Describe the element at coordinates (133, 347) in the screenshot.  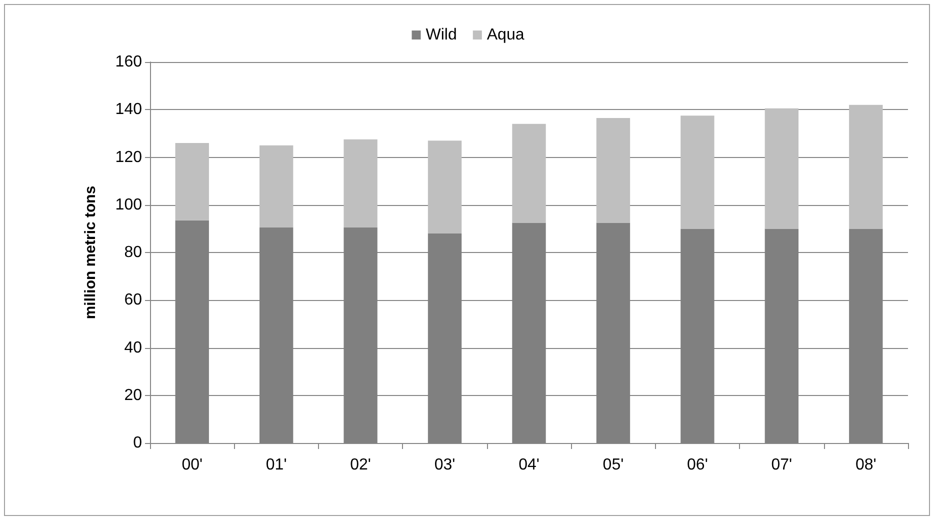
I see `y-tick-label: 40` at that location.